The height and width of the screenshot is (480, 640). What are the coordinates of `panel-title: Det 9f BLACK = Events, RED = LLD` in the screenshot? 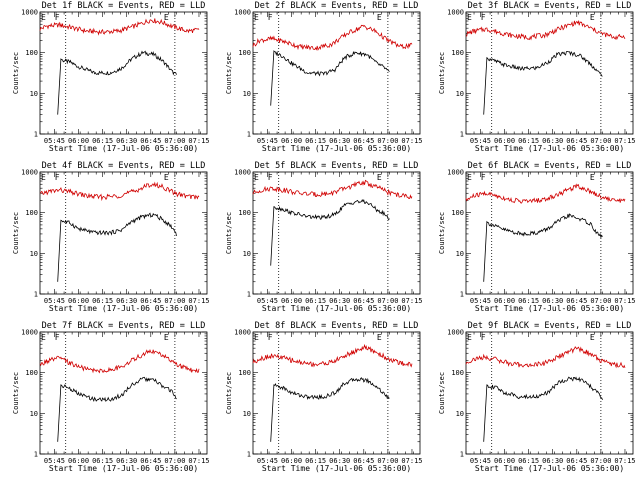 It's located at (550, 326).